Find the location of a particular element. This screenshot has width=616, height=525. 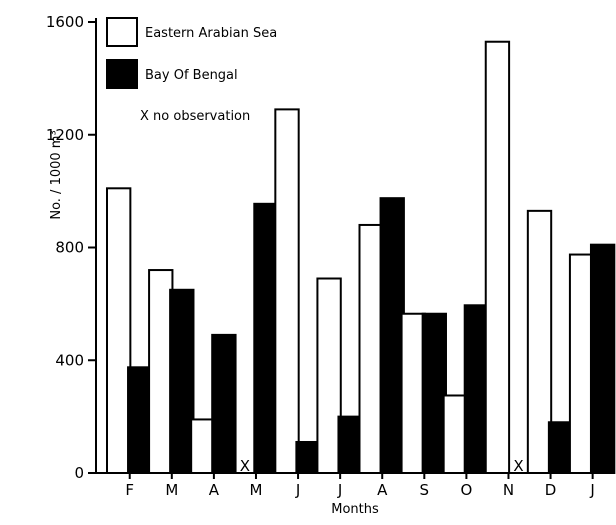

y-tick-label-0: 0 is located at coordinates (79, 473).